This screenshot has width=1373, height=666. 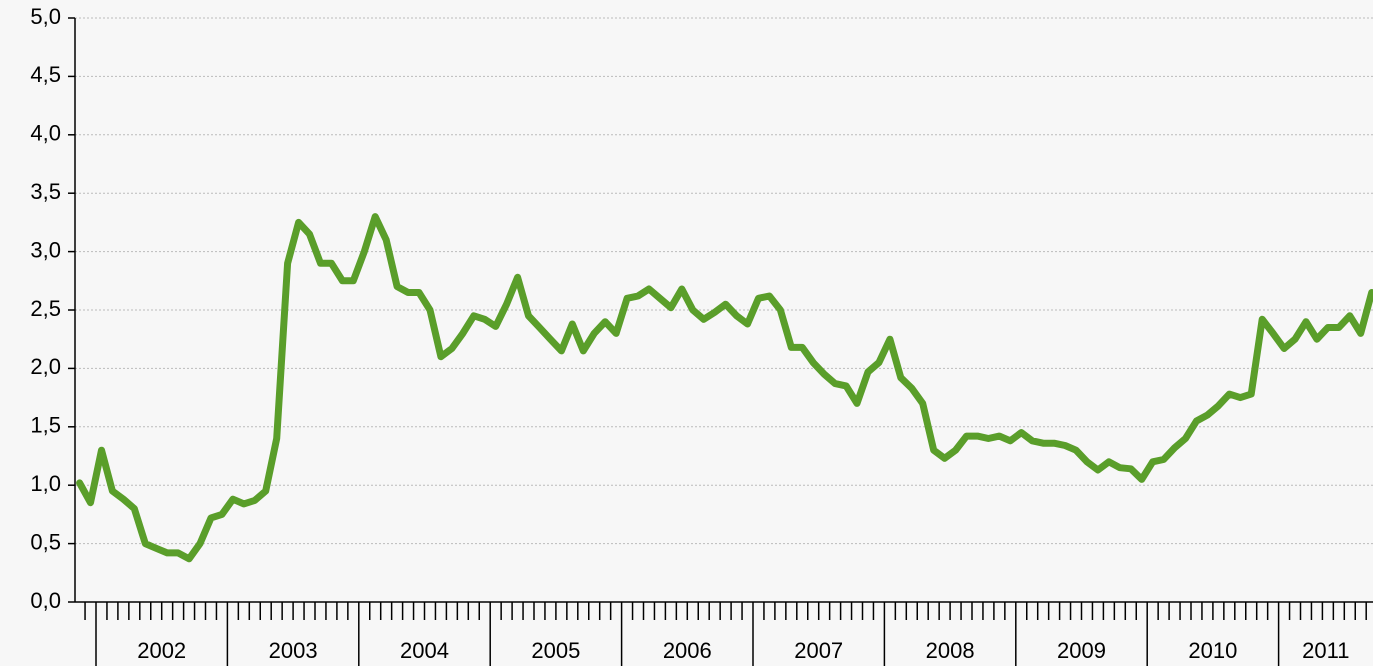 I want to click on y-tick-label: 2,5, so click(x=45, y=308).